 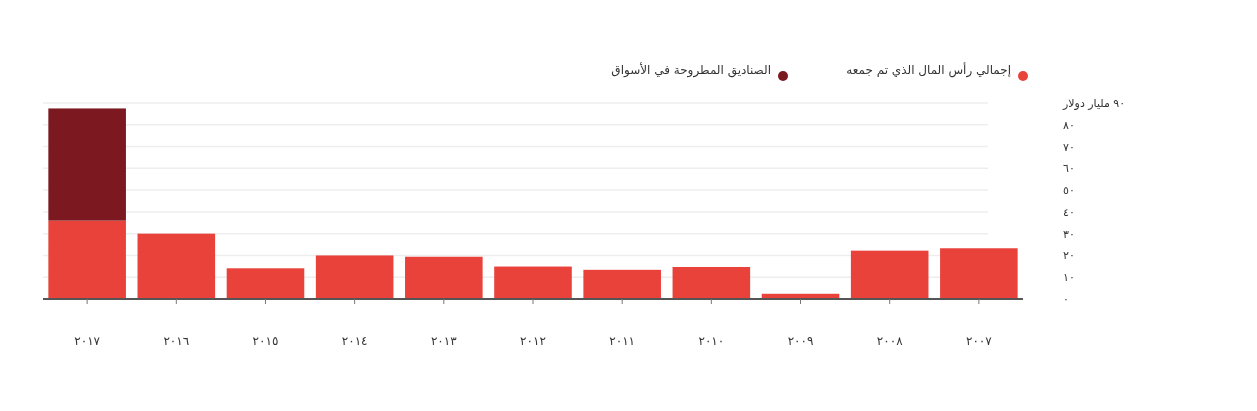 I want to click on y-tick-label: ٢٠, so click(x=1069, y=256).